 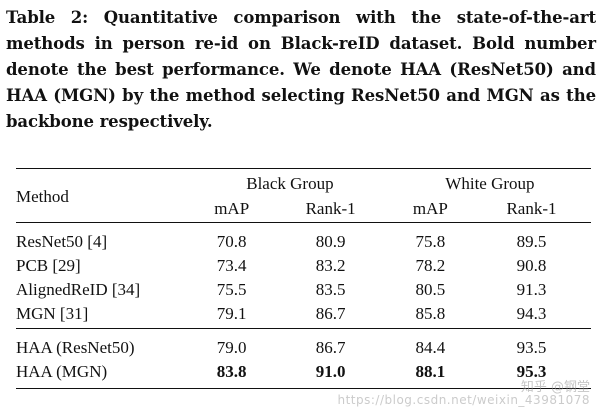 What do you see at coordinates (231, 313) in the screenshot?
I see `value-cell: 79.1` at bounding box center [231, 313].